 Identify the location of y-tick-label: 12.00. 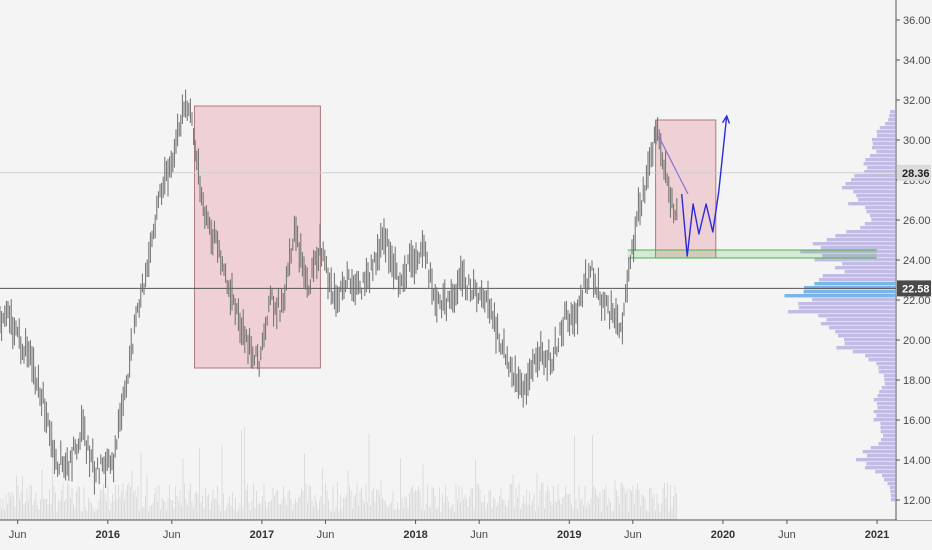
(917, 501).